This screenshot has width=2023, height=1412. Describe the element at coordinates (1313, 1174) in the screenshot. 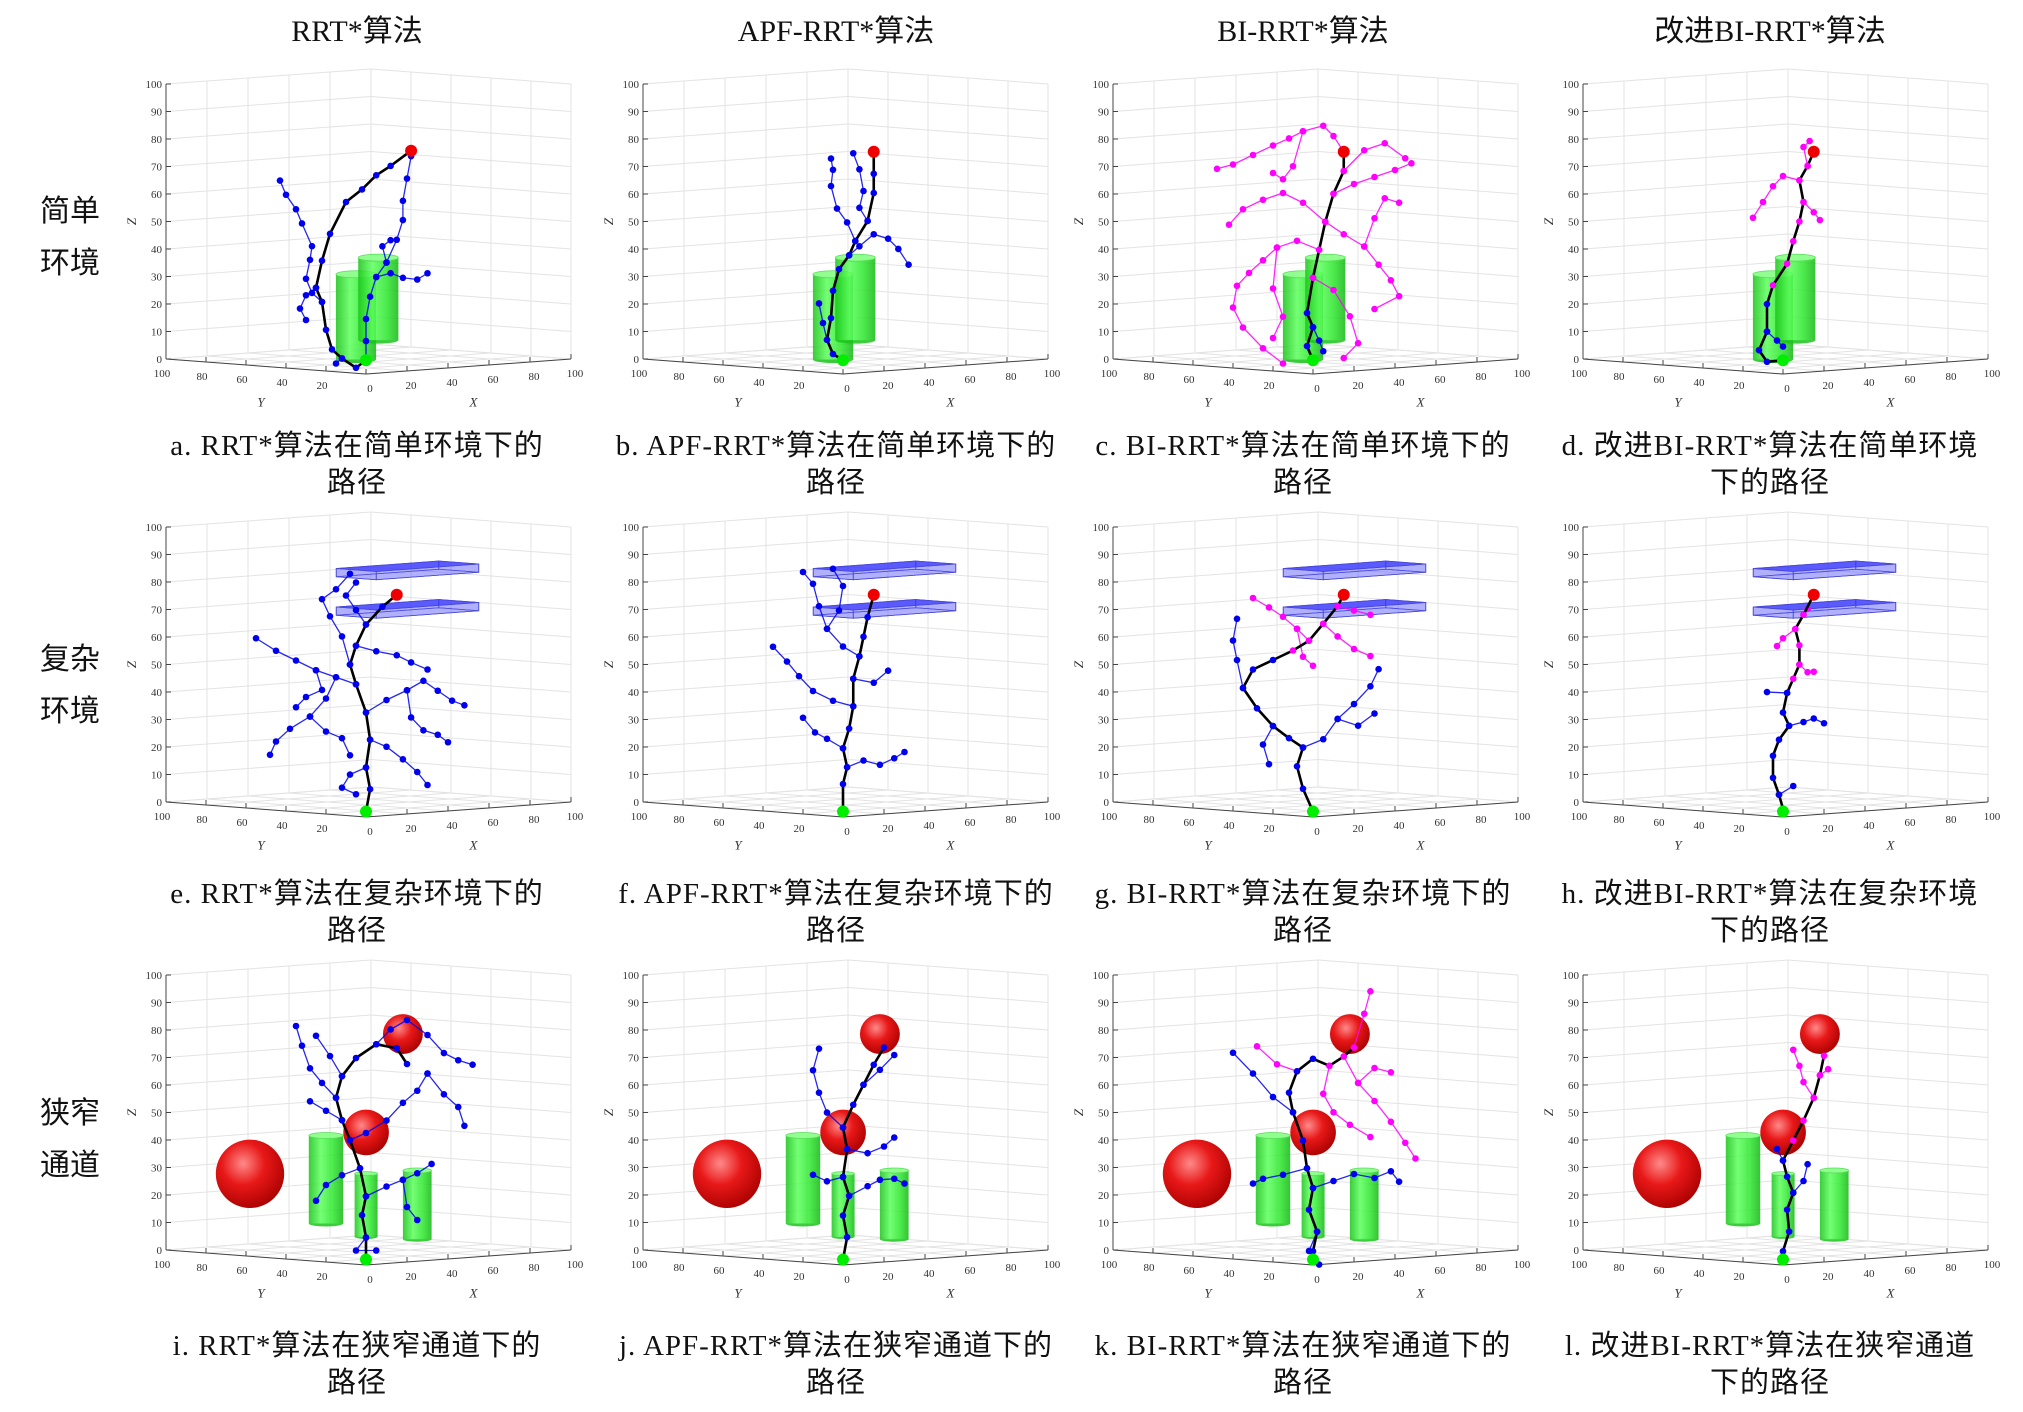

I see `cylinder-top` at that location.